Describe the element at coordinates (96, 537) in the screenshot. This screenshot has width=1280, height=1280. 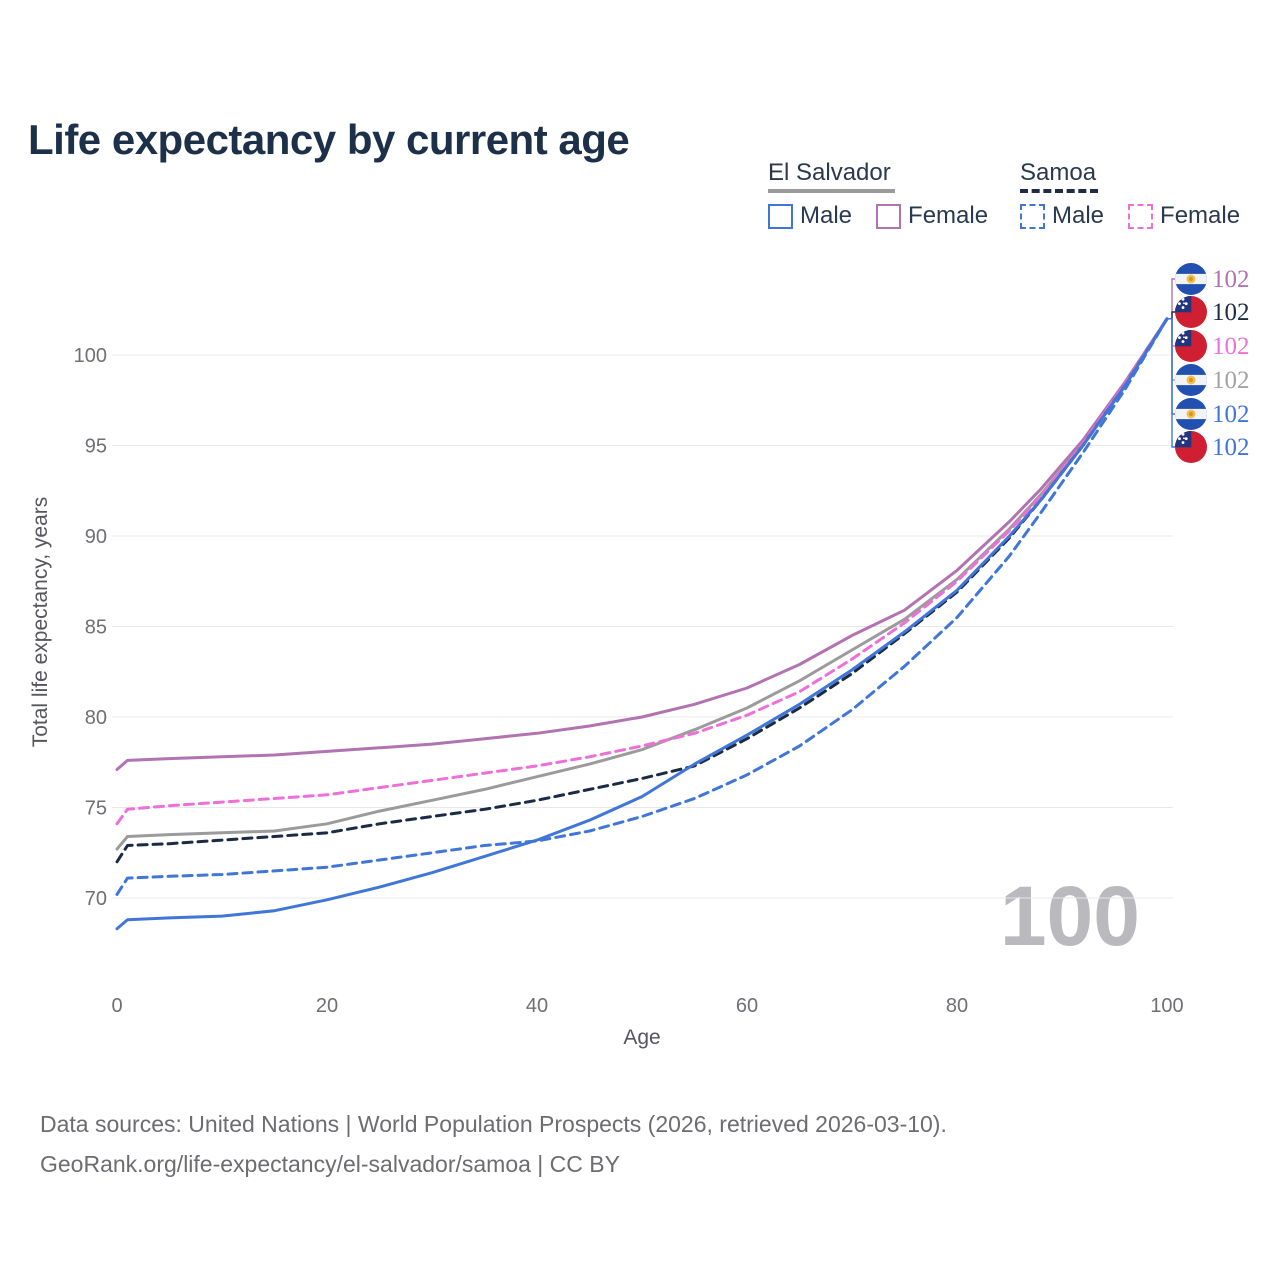
I see `y-tick-label-90: 90` at that location.